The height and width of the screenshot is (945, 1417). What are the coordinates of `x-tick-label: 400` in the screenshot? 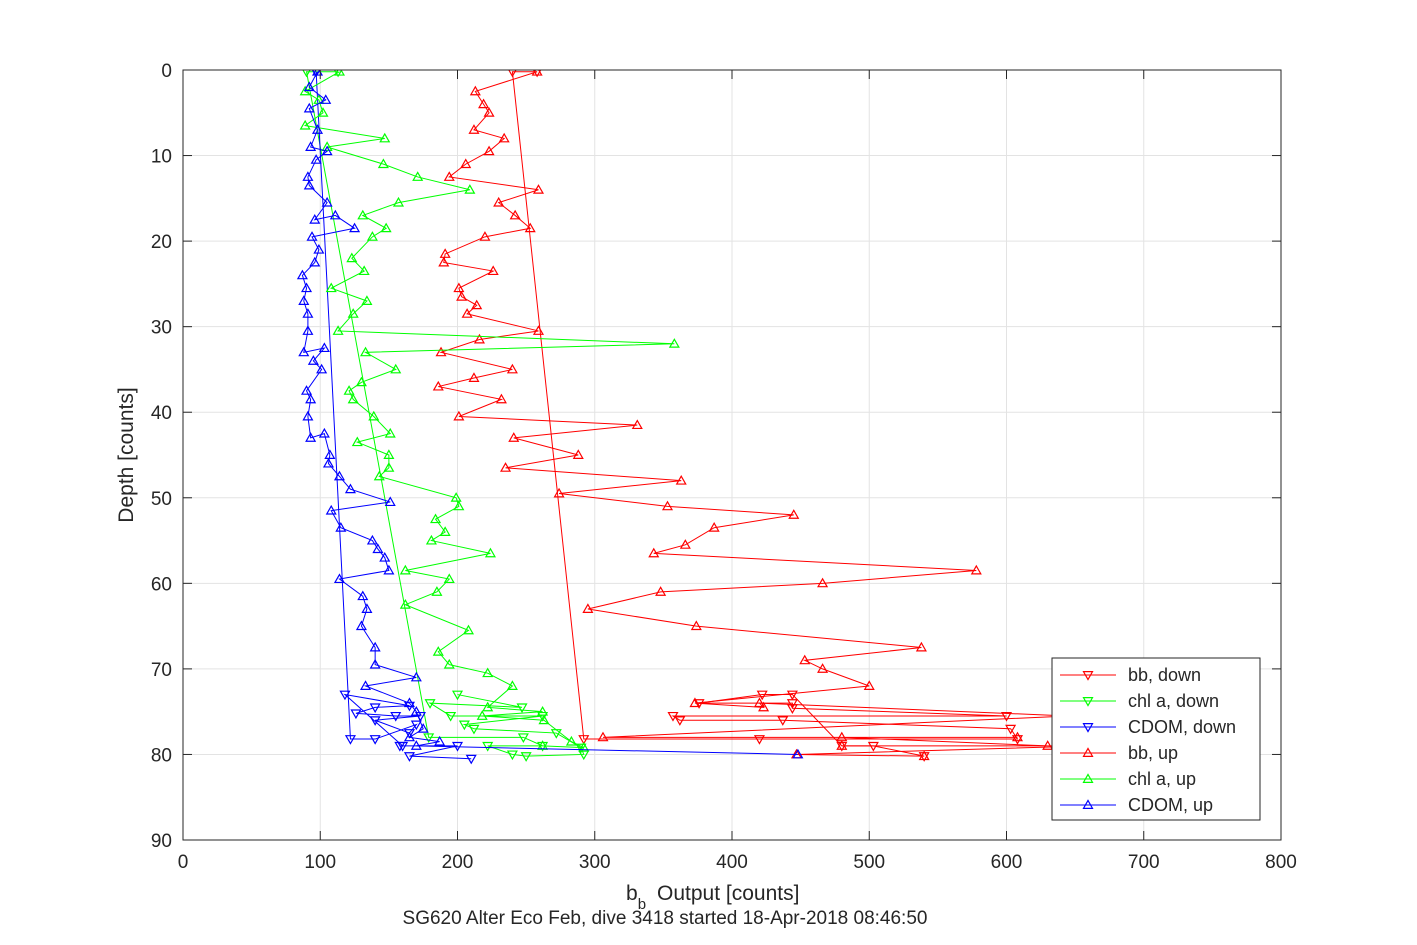 It's located at (732, 862).